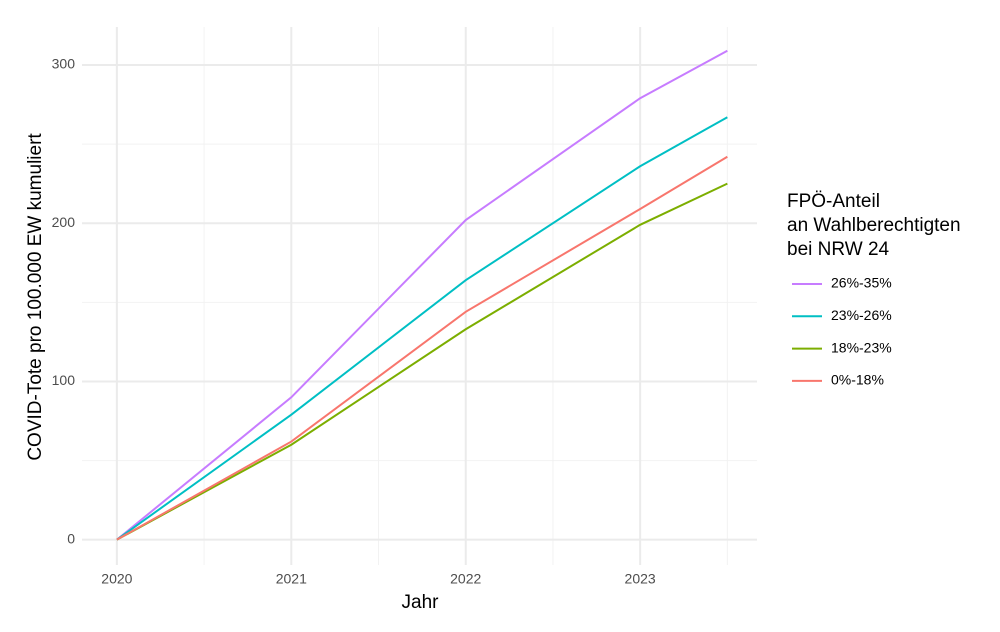 This screenshot has height=632, width=1000. Describe the element at coordinates (640, 579) in the screenshot. I see `x-tick-label: 2023` at that location.